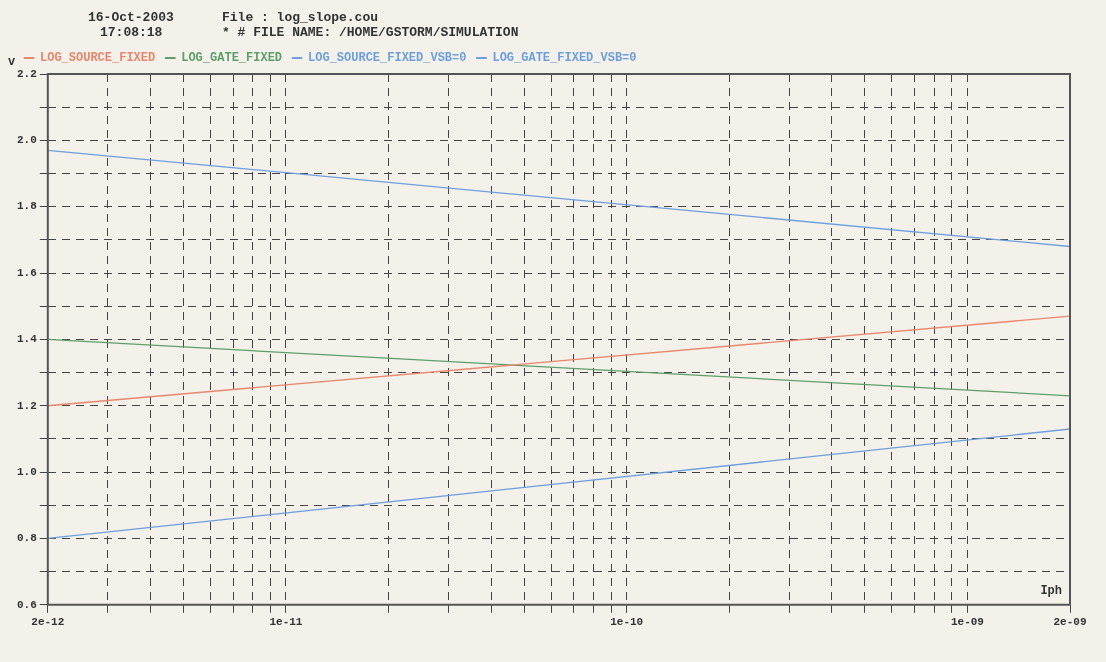  I want to click on y-tick-label: 0.8, so click(27, 538).